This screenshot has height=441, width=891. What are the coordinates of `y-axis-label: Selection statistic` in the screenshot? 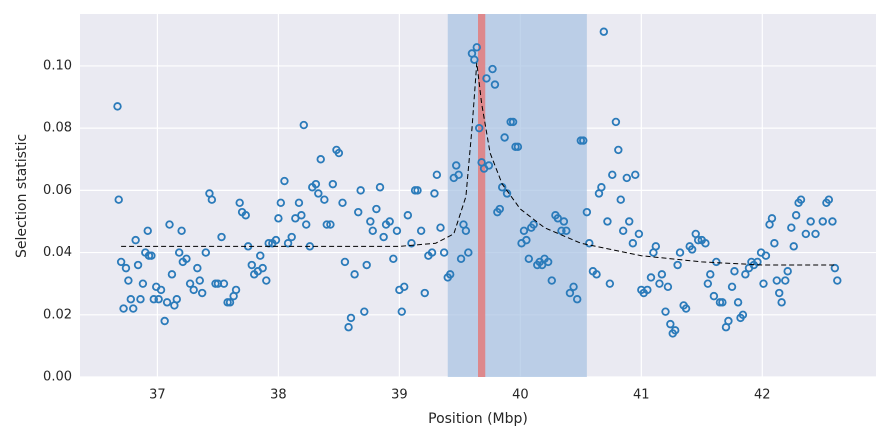 It's located at (22, 196).